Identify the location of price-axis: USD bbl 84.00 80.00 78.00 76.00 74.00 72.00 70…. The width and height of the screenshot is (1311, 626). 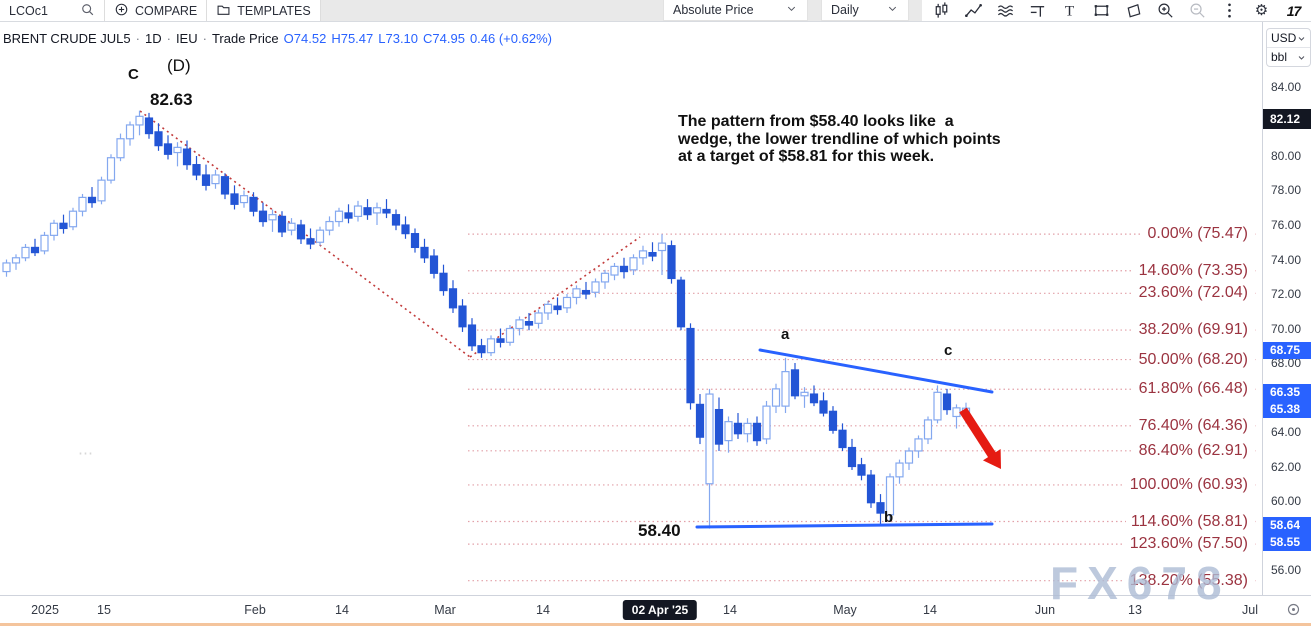
(1286, 308).